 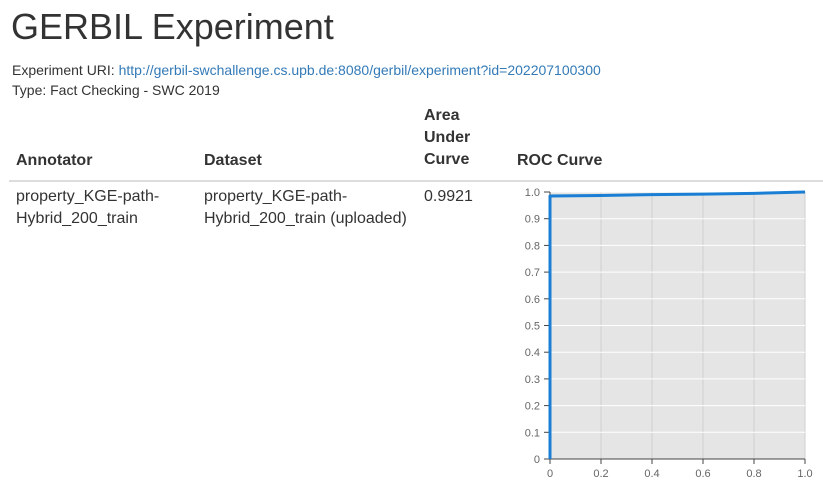 I want to click on y-tick-label: 0.6, so click(x=532, y=300).